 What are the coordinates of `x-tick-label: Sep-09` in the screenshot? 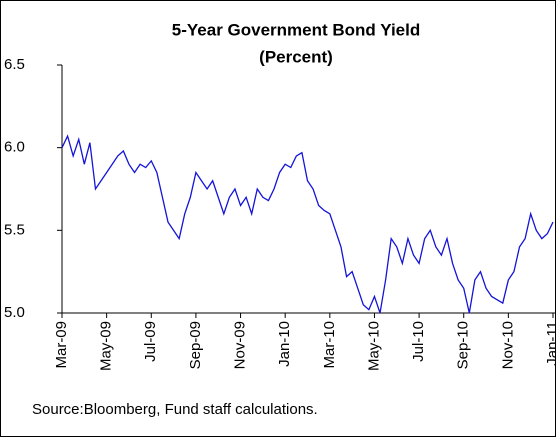 It's located at (195, 345).